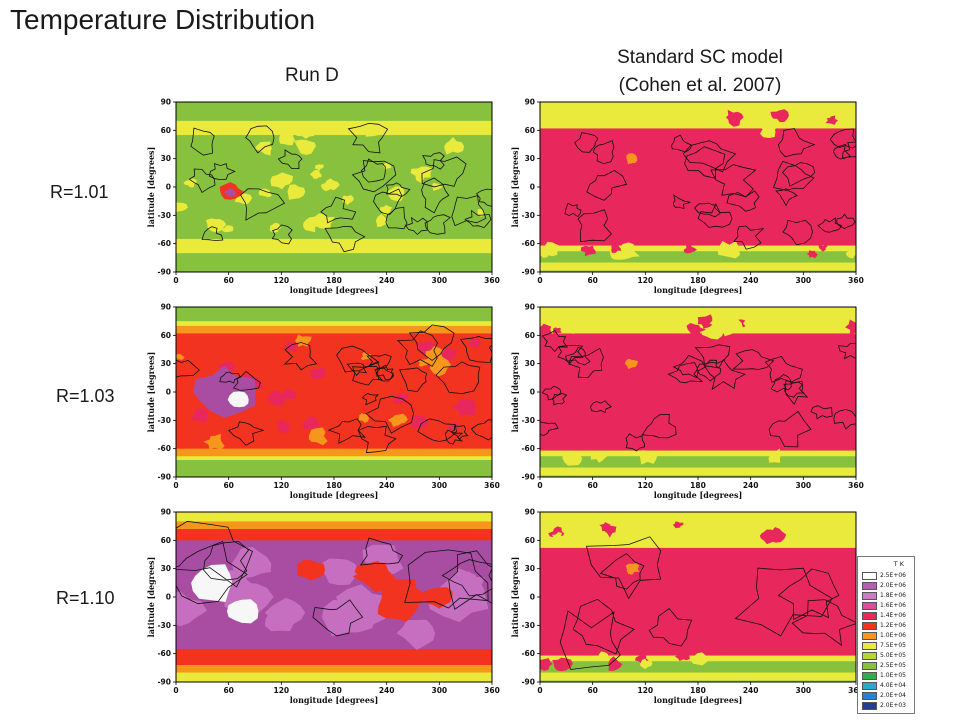 The image size is (960, 720). What do you see at coordinates (898, 564) in the screenshot?
I see `legend-title: T K` at bounding box center [898, 564].